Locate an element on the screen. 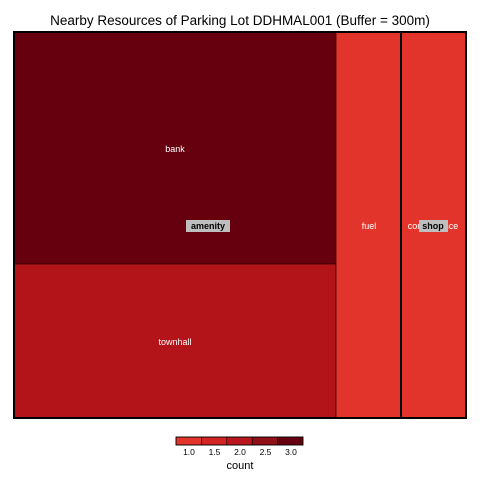 This screenshot has width=480, height=480. legend-tick-labels: 1.0 1.5 2.0 2.5 3.0 is located at coordinates (240, 452).